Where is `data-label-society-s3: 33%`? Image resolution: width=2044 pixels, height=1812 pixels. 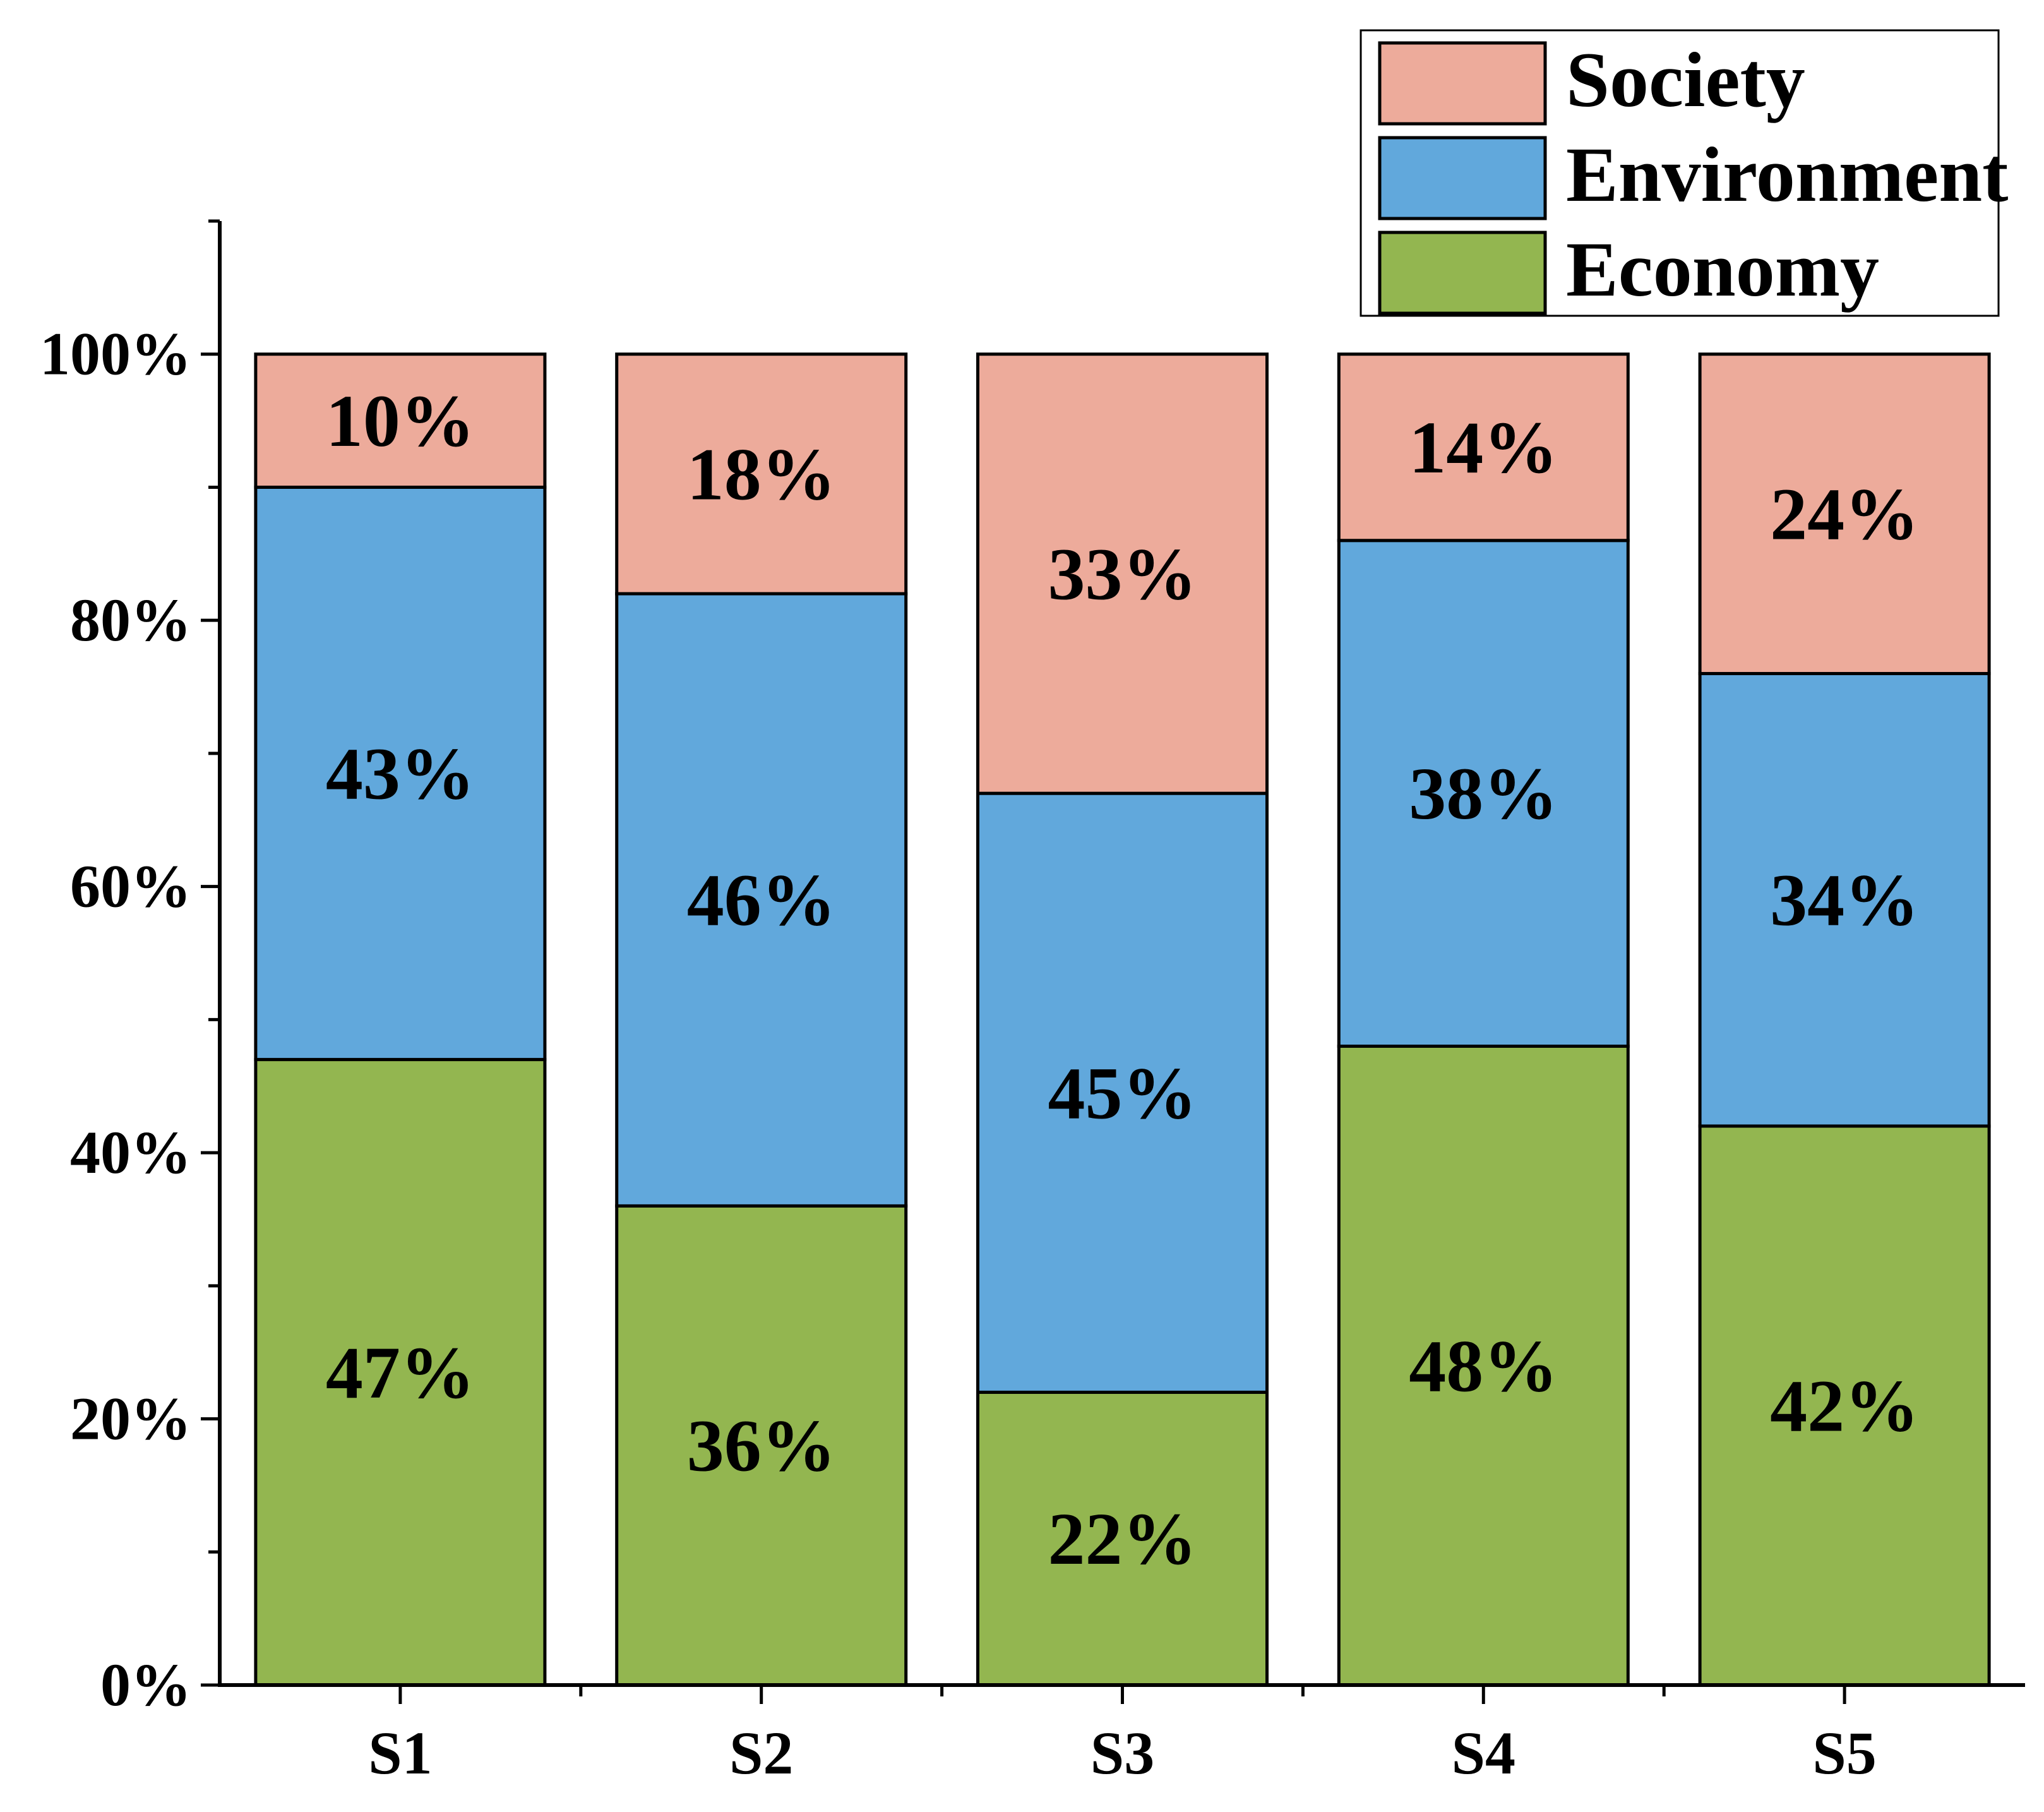
data-label-society-s3: 33% is located at coordinates (1122, 573).